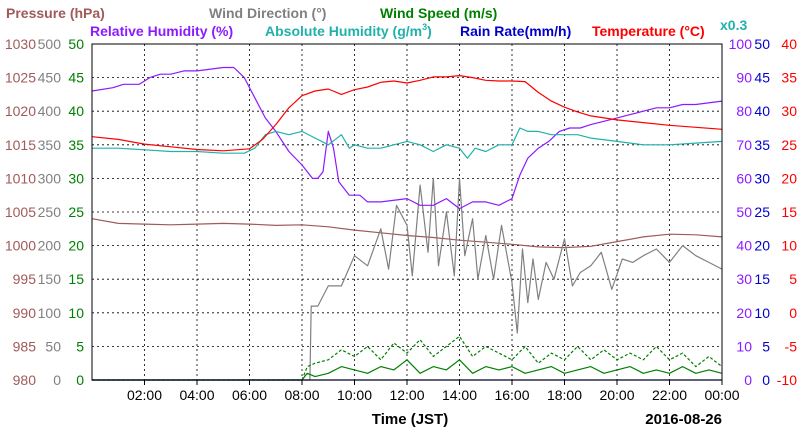 This screenshot has height=434, width=800. Describe the element at coordinates (787, 380) in the screenshot. I see `temperature-tick-label: -10` at that location.